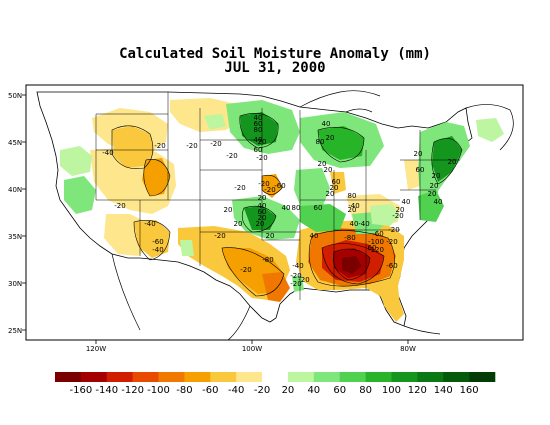  What do you see at coordinates (341, 143) in the screenshot?
I see `wet-great-lakes-core` at bounding box center [341, 143].